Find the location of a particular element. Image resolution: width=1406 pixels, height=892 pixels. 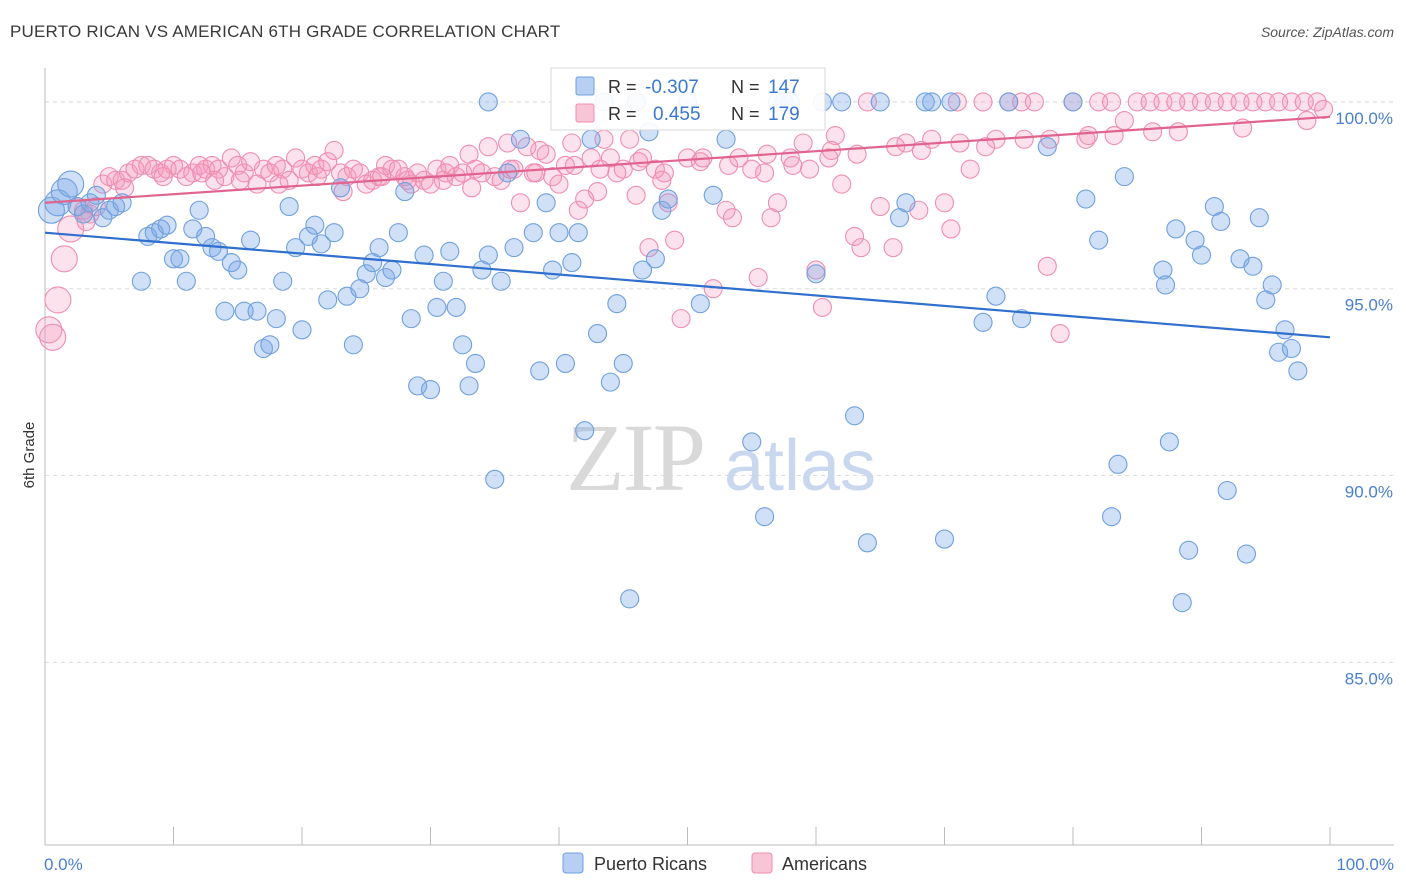

y-tick-label-100: 100.0% is located at coordinates (1364, 118).